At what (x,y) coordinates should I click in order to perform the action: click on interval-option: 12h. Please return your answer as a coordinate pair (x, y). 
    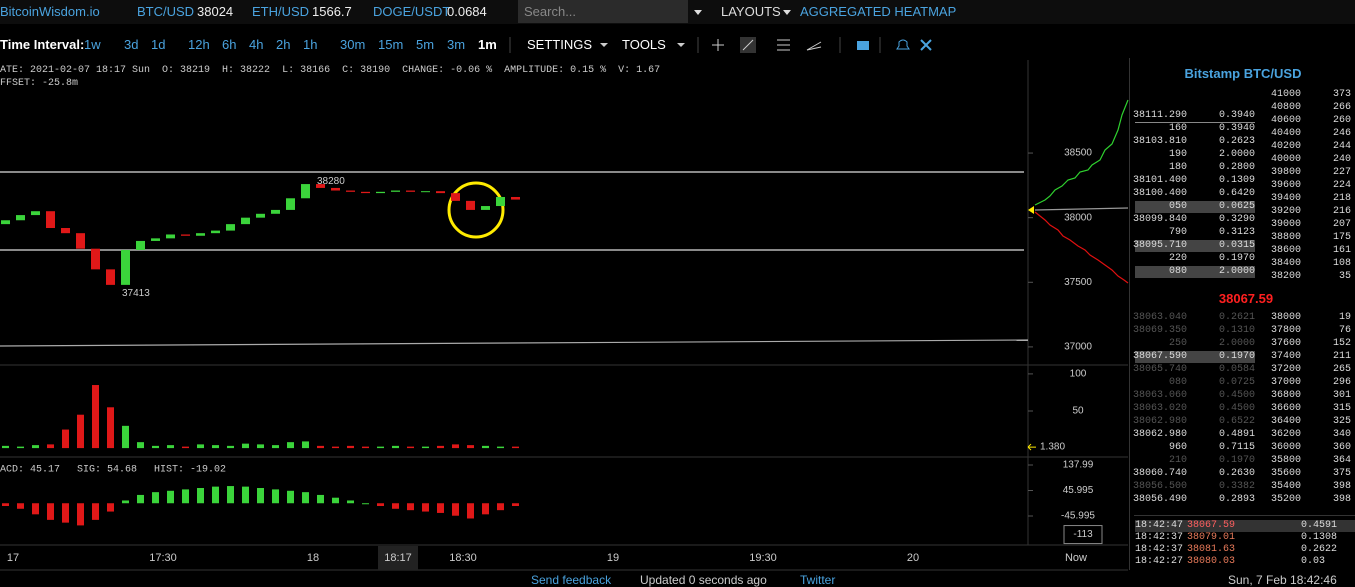
    Looking at the image, I should click on (199, 44).